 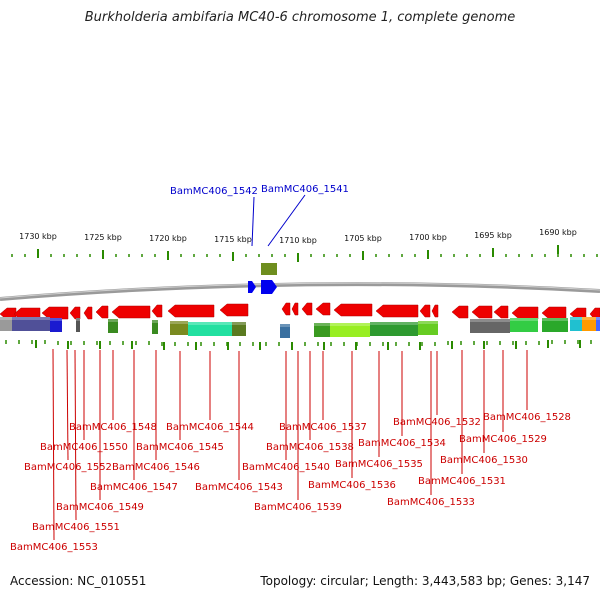 What do you see at coordinates (484, 460) in the screenshot?
I see `reverse-gene-label: BamMC406_1530` at bounding box center [484, 460].